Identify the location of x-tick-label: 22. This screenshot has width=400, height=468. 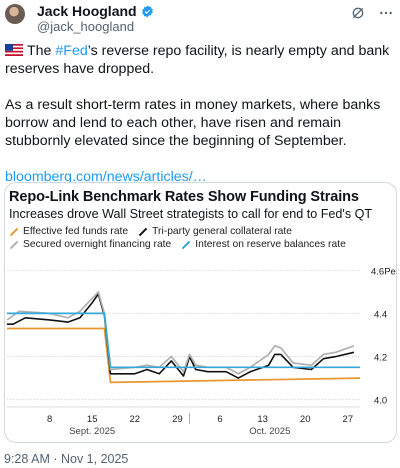
(135, 419).